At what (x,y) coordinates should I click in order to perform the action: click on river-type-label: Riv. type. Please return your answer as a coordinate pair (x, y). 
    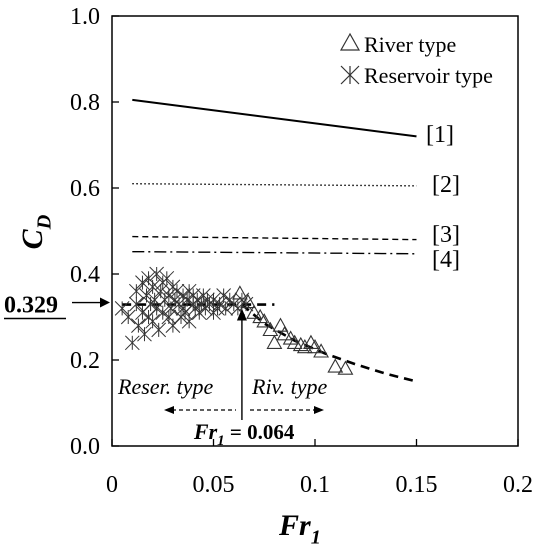
    Looking at the image, I should click on (289, 386).